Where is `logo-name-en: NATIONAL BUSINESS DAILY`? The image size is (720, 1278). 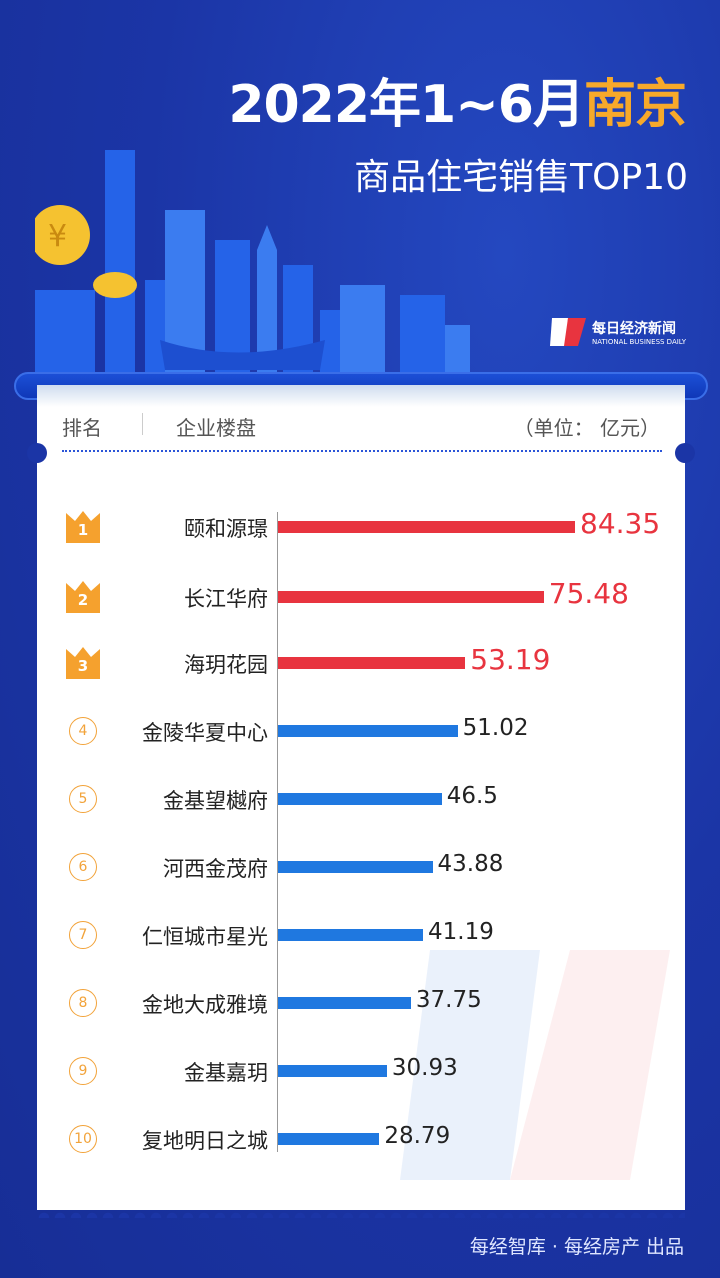 logo-name-en: NATIONAL BUSINESS DAILY is located at coordinates (639, 342).